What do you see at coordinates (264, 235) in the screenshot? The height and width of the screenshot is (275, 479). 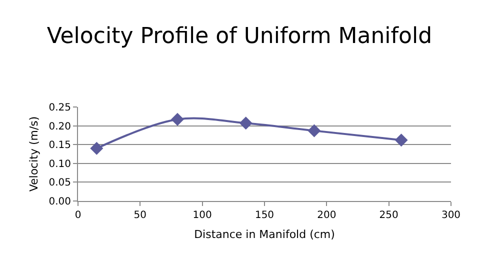 I see `x-axis-title: Distance in Manifold (cm)` at bounding box center [264, 235].